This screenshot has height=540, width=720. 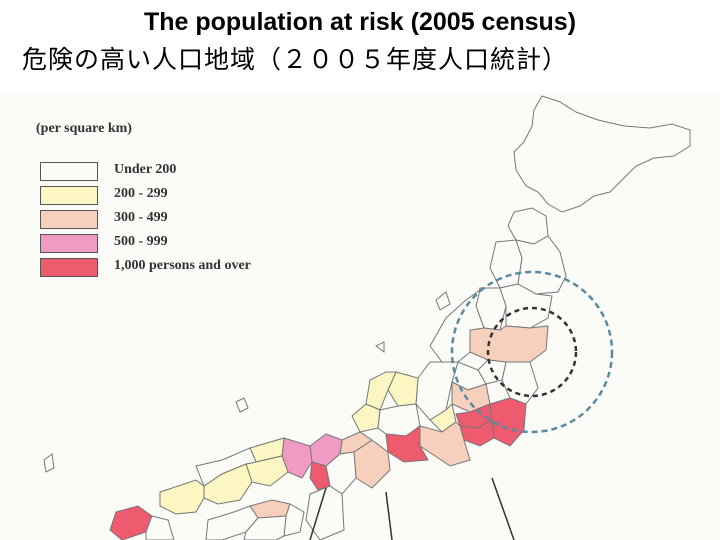 I want to click on region-aomori, so click(x=528, y=226).